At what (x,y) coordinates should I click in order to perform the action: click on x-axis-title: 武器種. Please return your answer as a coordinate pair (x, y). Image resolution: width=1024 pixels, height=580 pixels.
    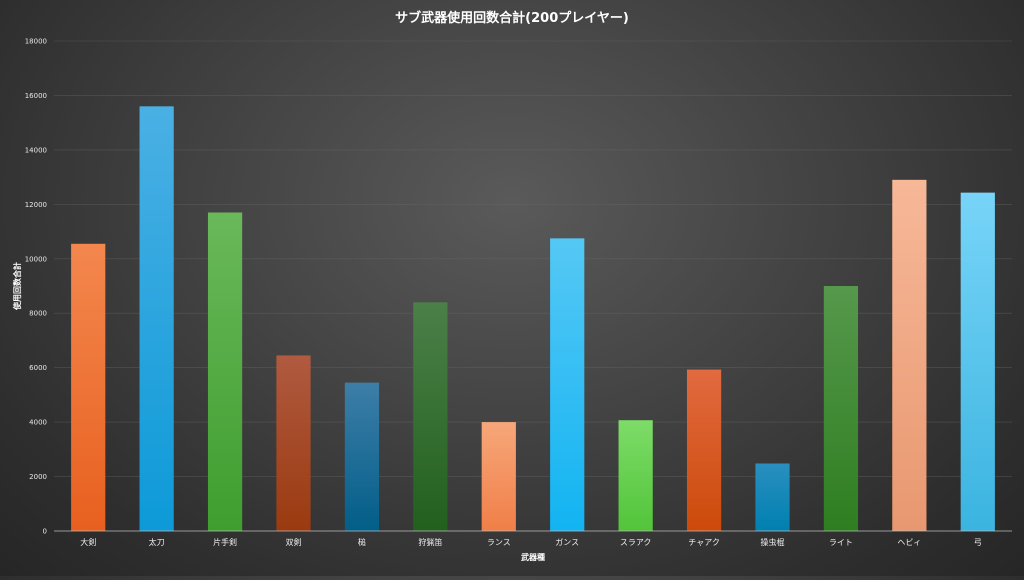
    Looking at the image, I should click on (533, 557).